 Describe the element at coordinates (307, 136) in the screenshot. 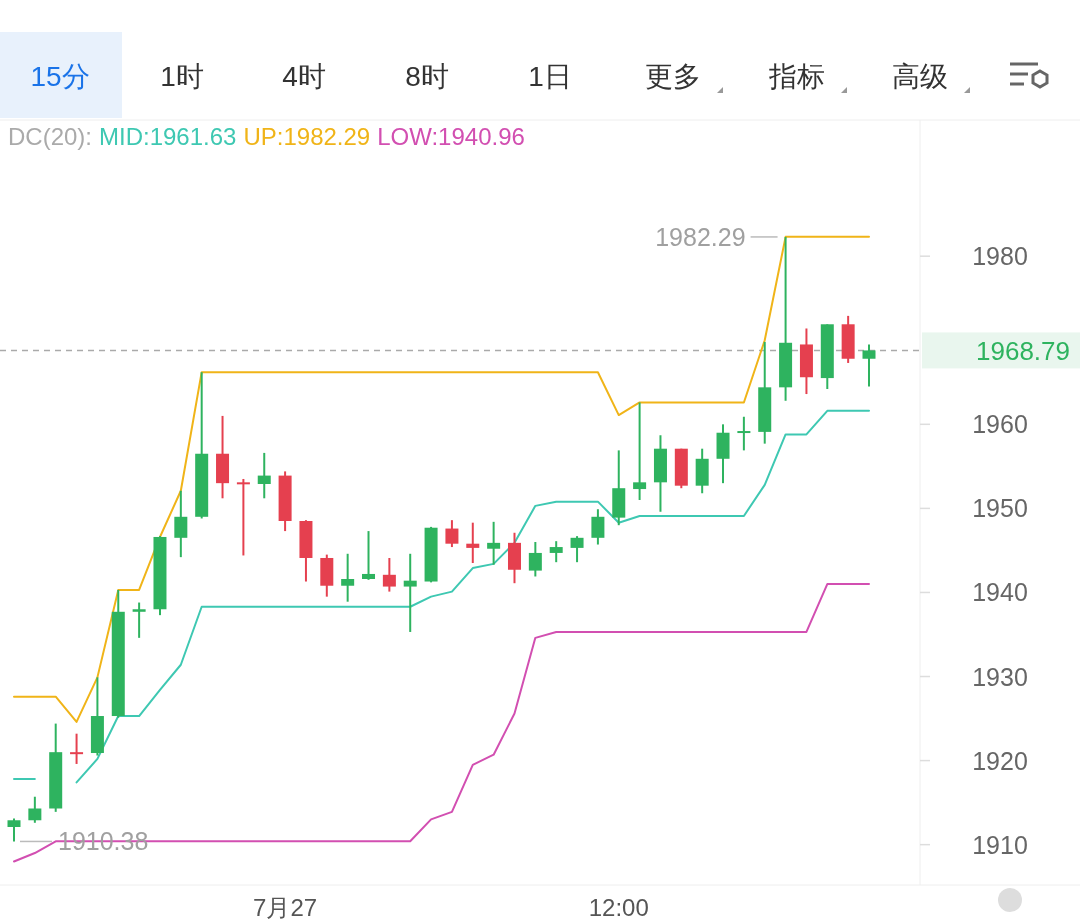

I see `text: UP:1982.29` at that location.